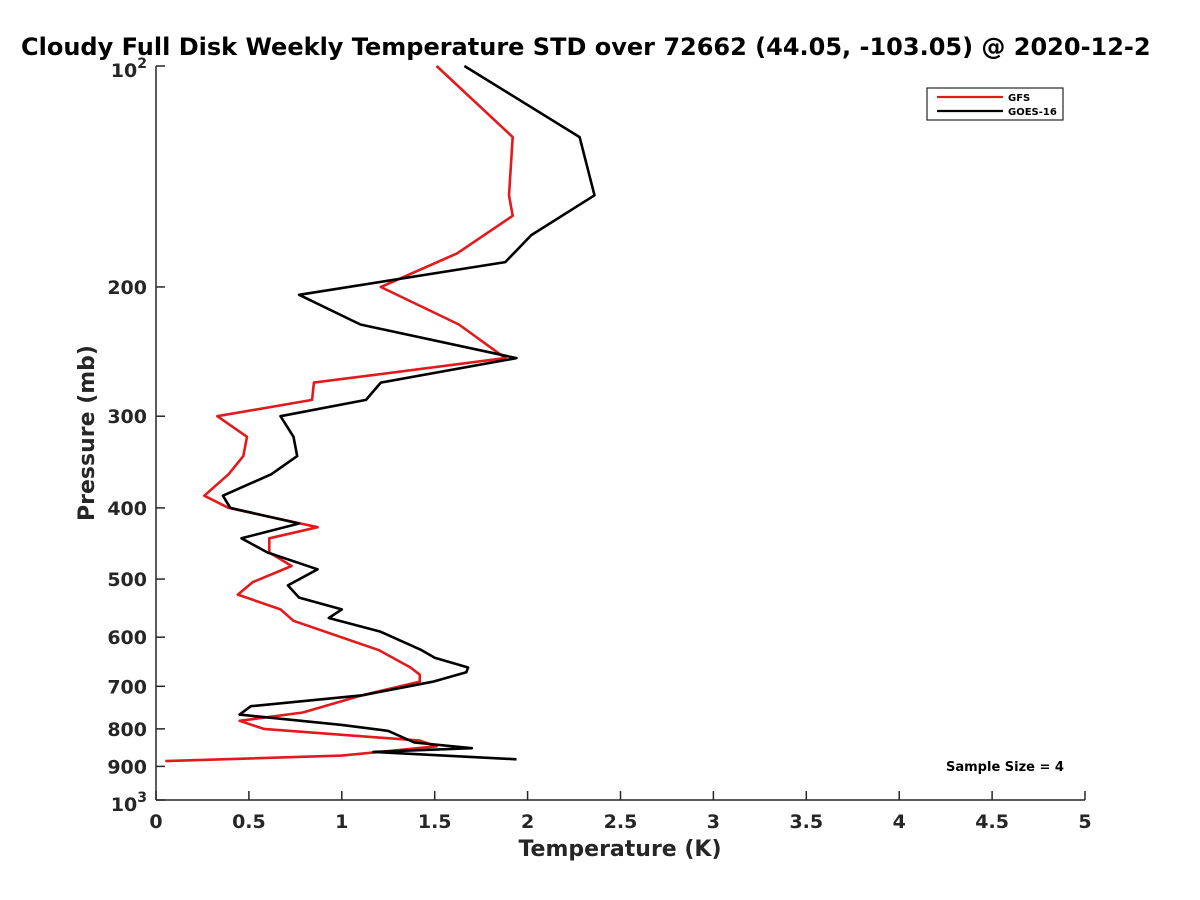 The image size is (1200, 900). I want to click on y-tick-label: 300, so click(127, 417).